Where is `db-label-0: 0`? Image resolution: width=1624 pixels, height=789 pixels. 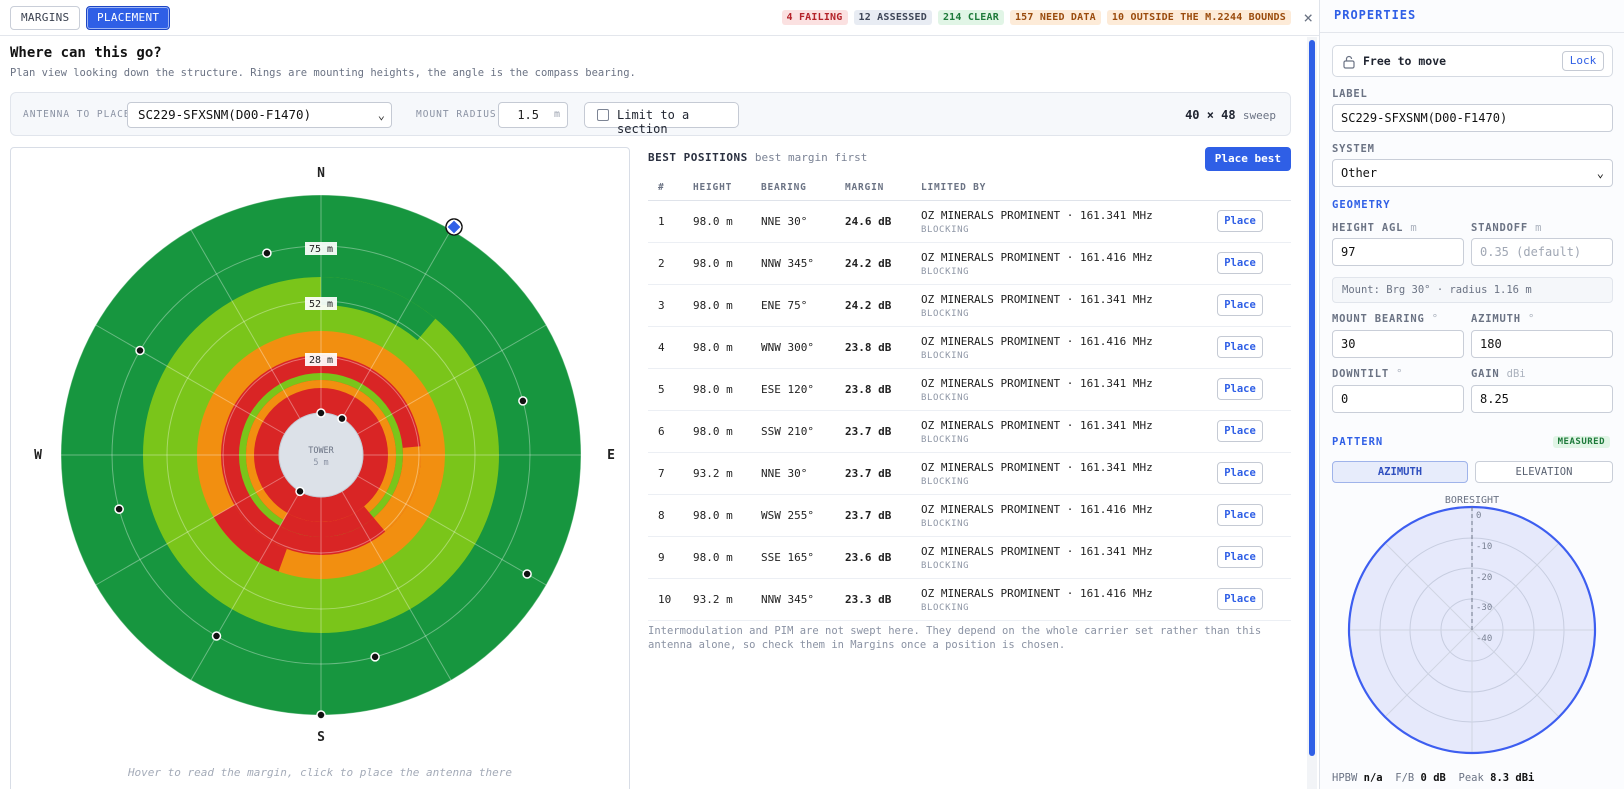
db-label-0: 0 is located at coordinates (1478, 516).